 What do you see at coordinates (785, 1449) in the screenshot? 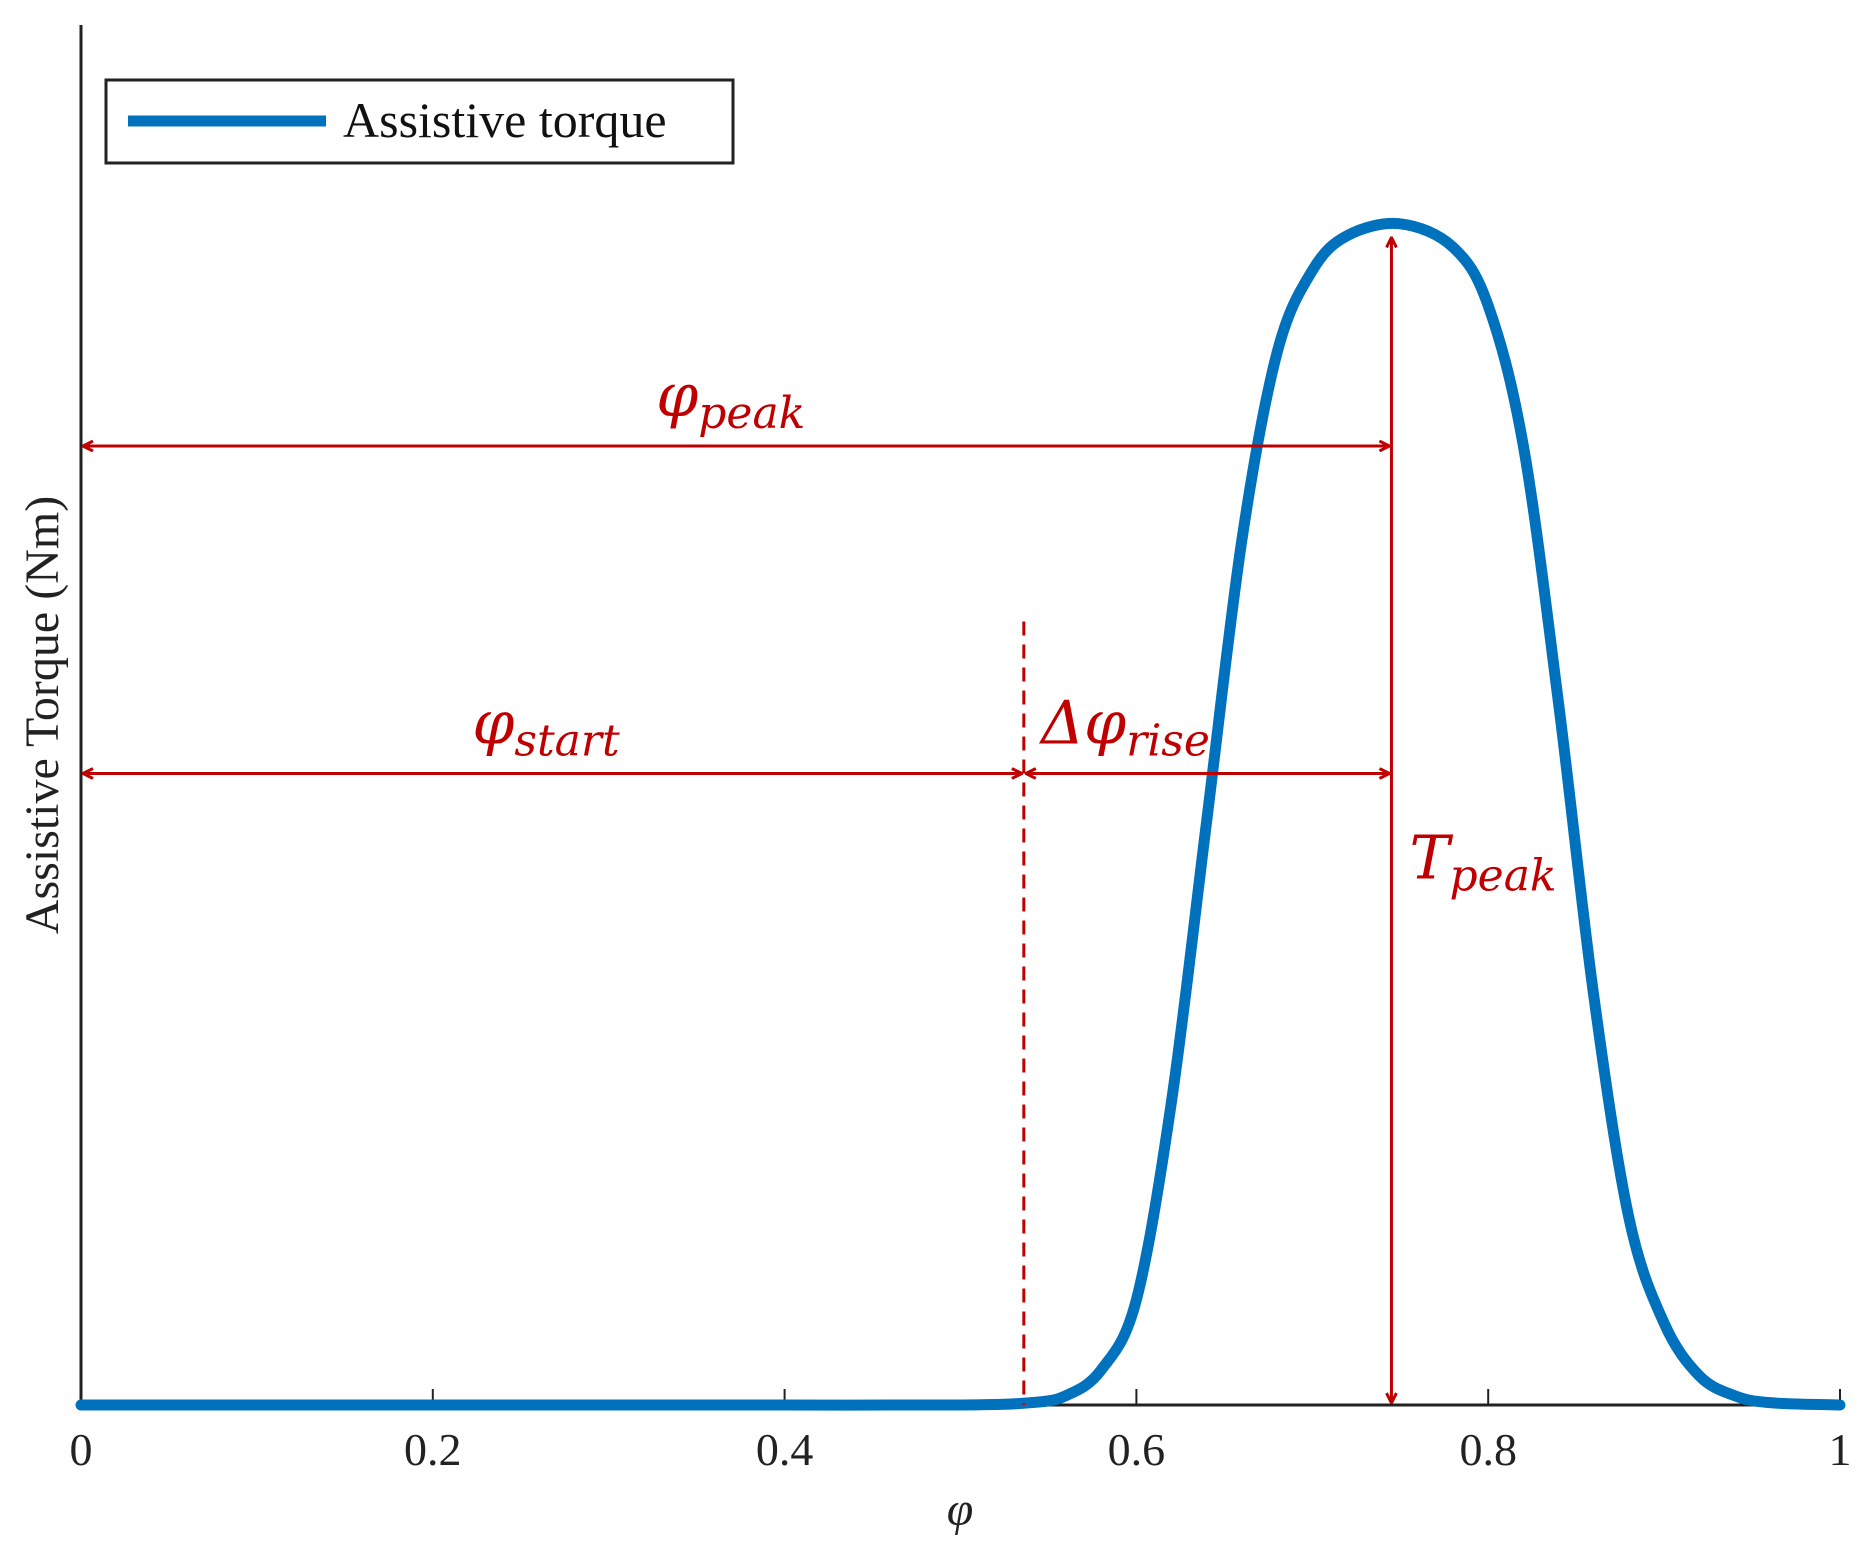
I see `x-tick-label: 0.4` at bounding box center [785, 1449].